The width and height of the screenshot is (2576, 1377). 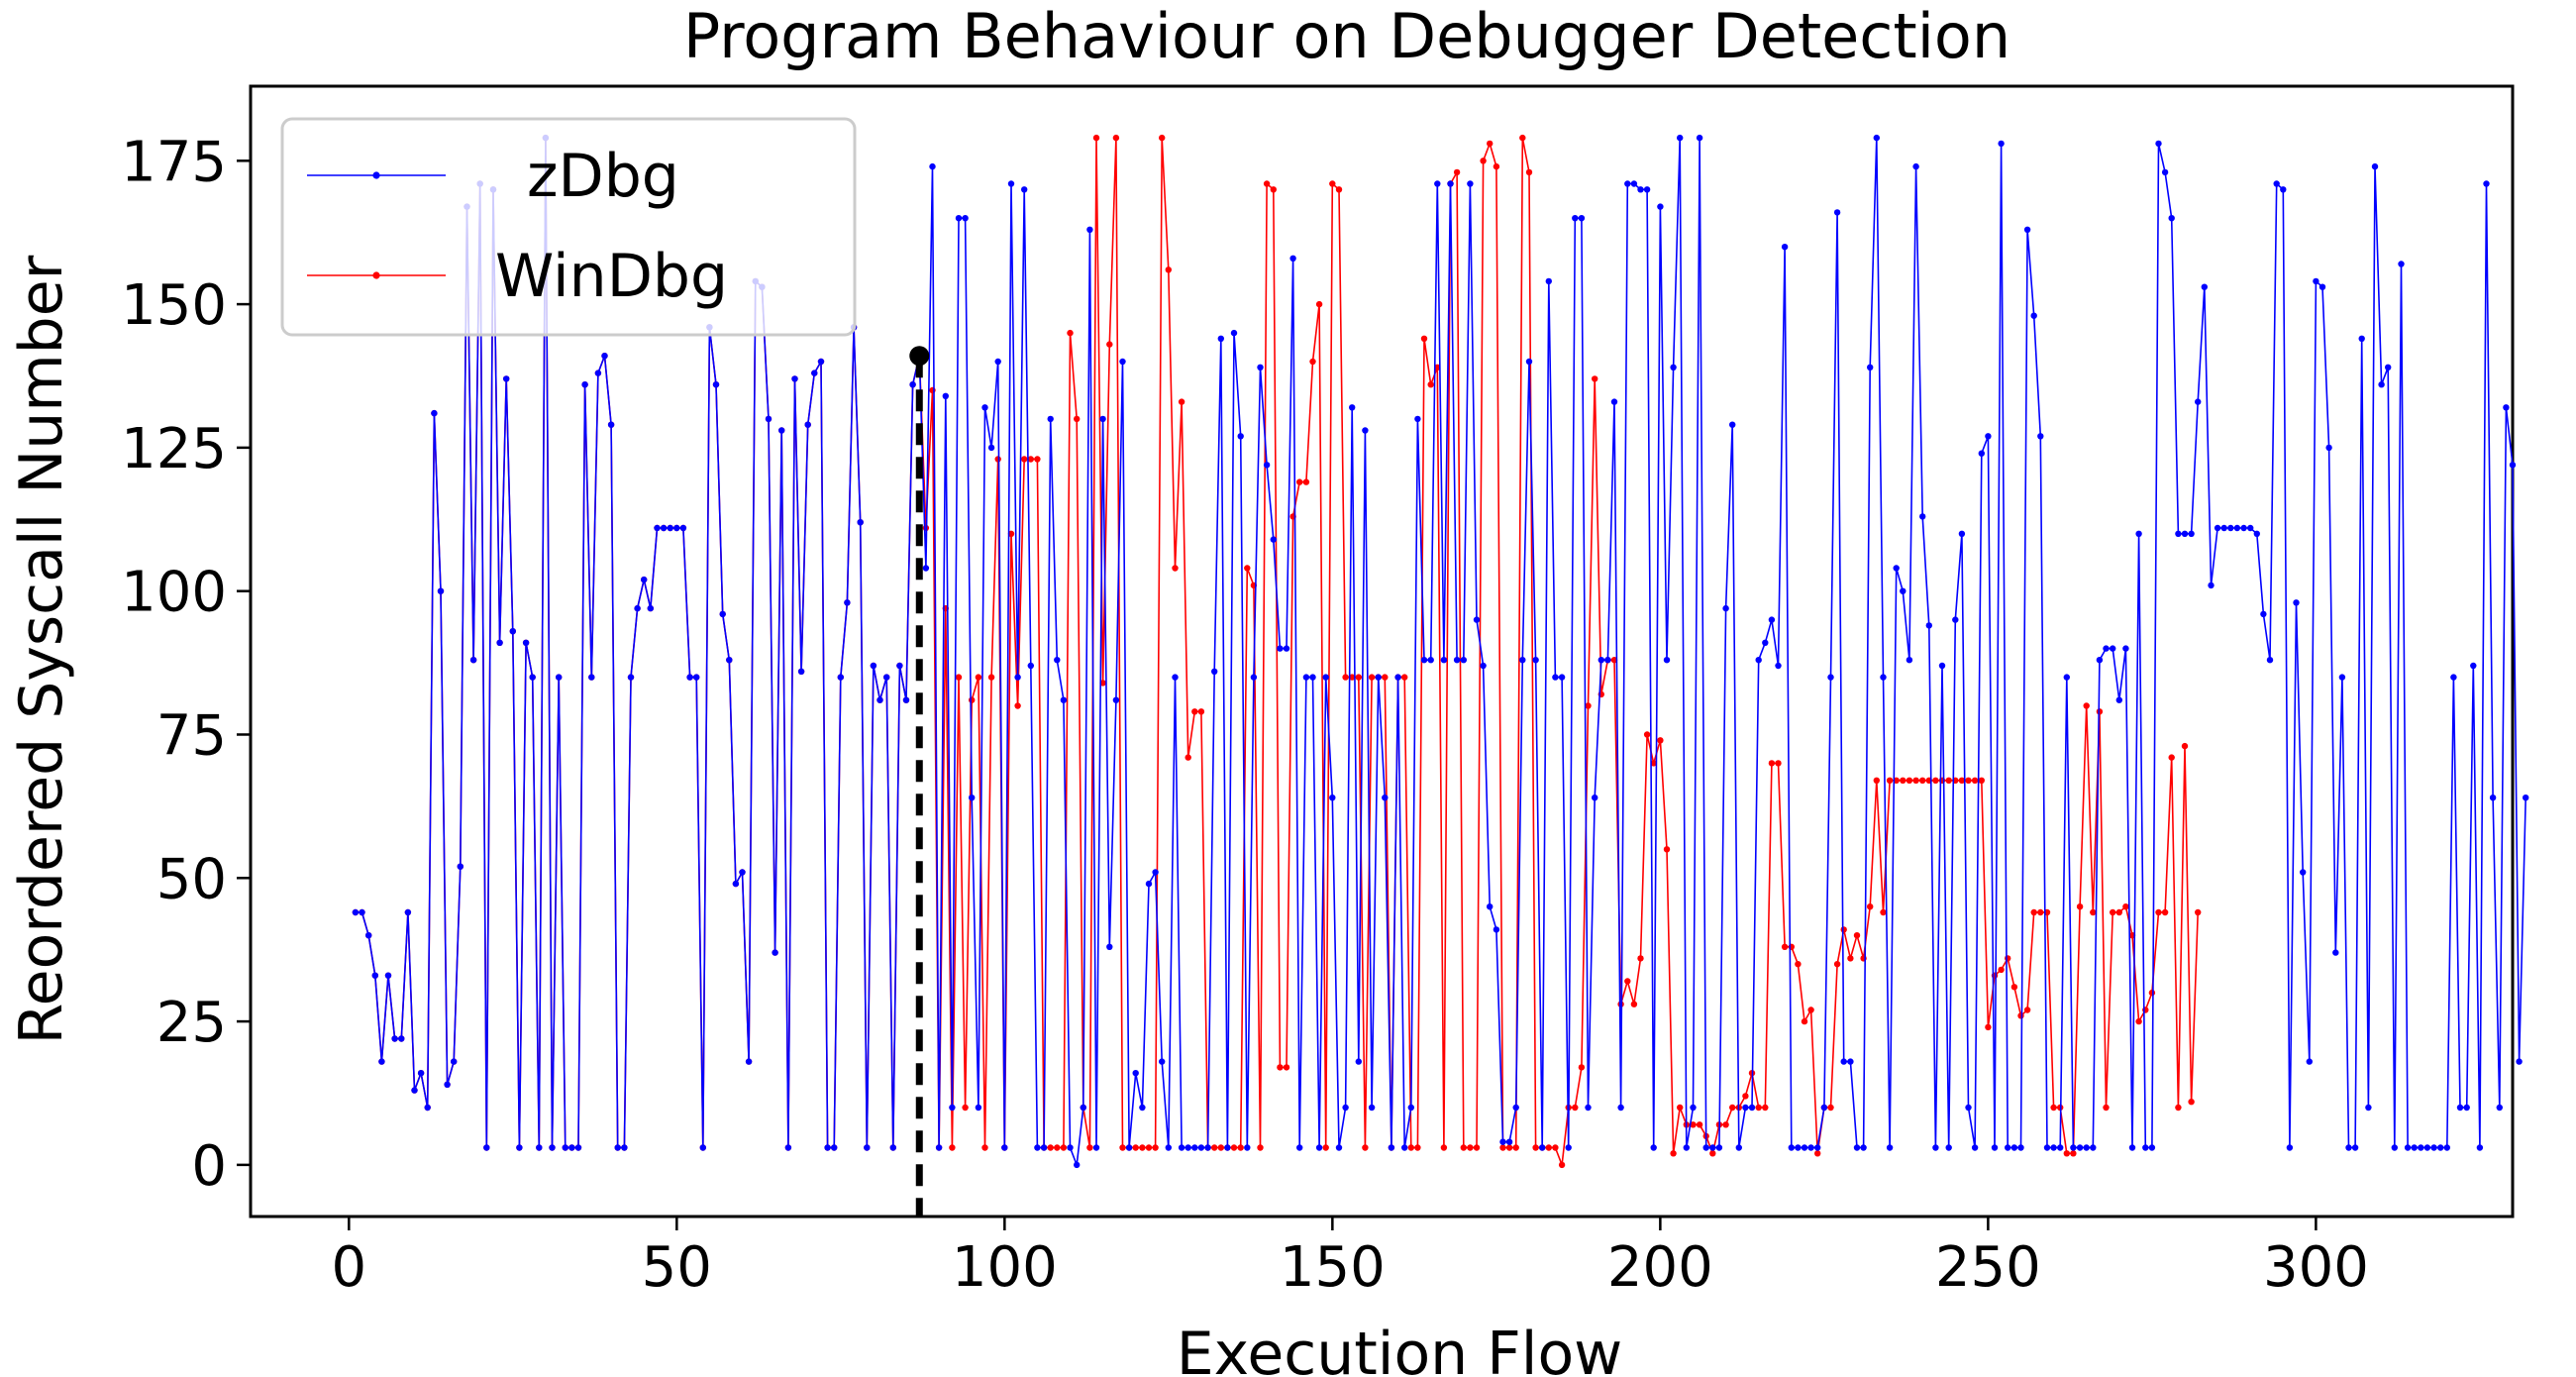 What do you see at coordinates (376, 275) in the screenshot?
I see `legend-marker-windbg` at bounding box center [376, 275].